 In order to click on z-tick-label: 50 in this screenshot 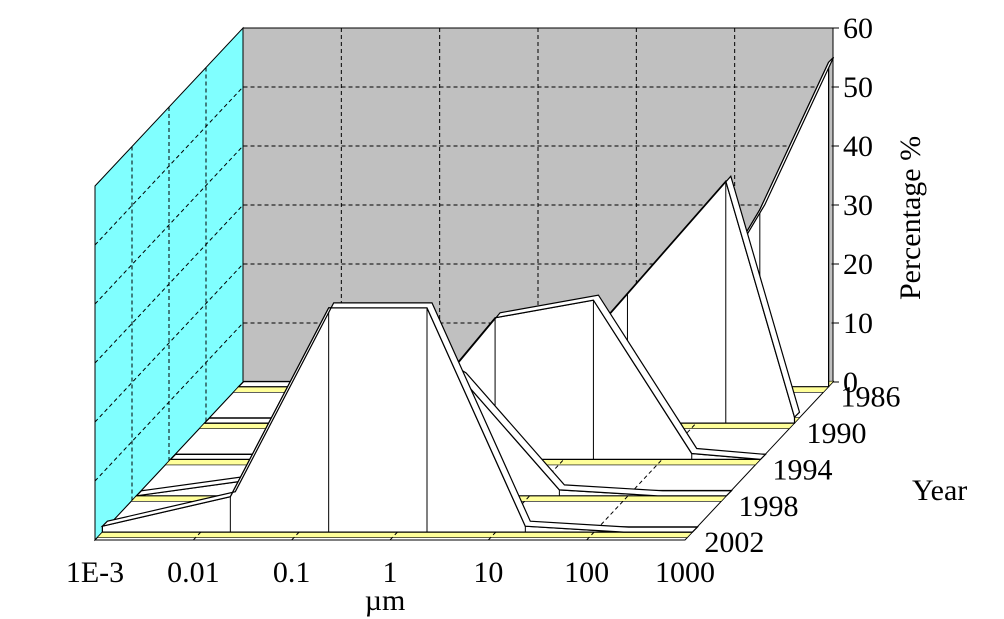, I will do `click(858, 87)`.